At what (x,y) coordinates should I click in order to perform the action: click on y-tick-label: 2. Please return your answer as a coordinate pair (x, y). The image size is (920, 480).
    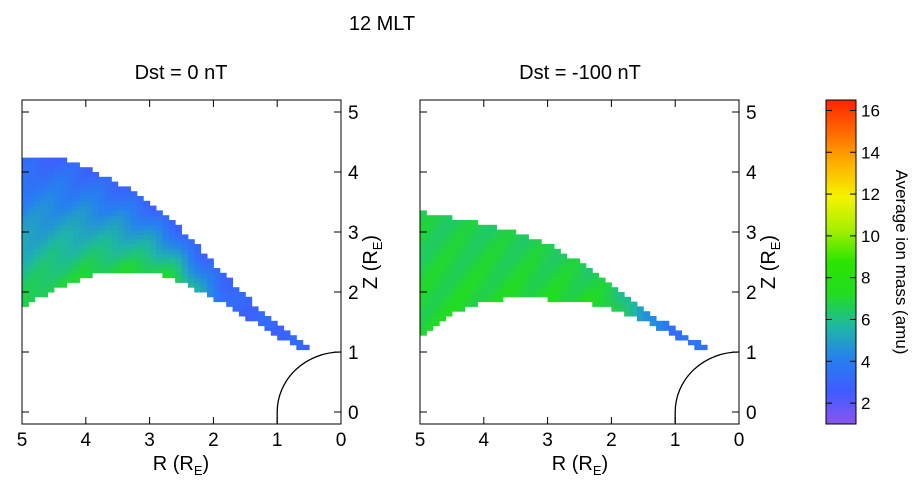
    Looking at the image, I should click on (353, 293).